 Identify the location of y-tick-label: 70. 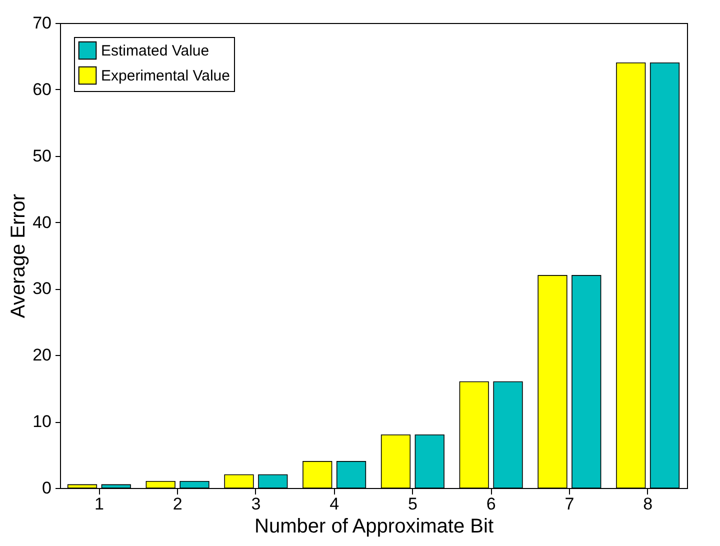
(42, 23).